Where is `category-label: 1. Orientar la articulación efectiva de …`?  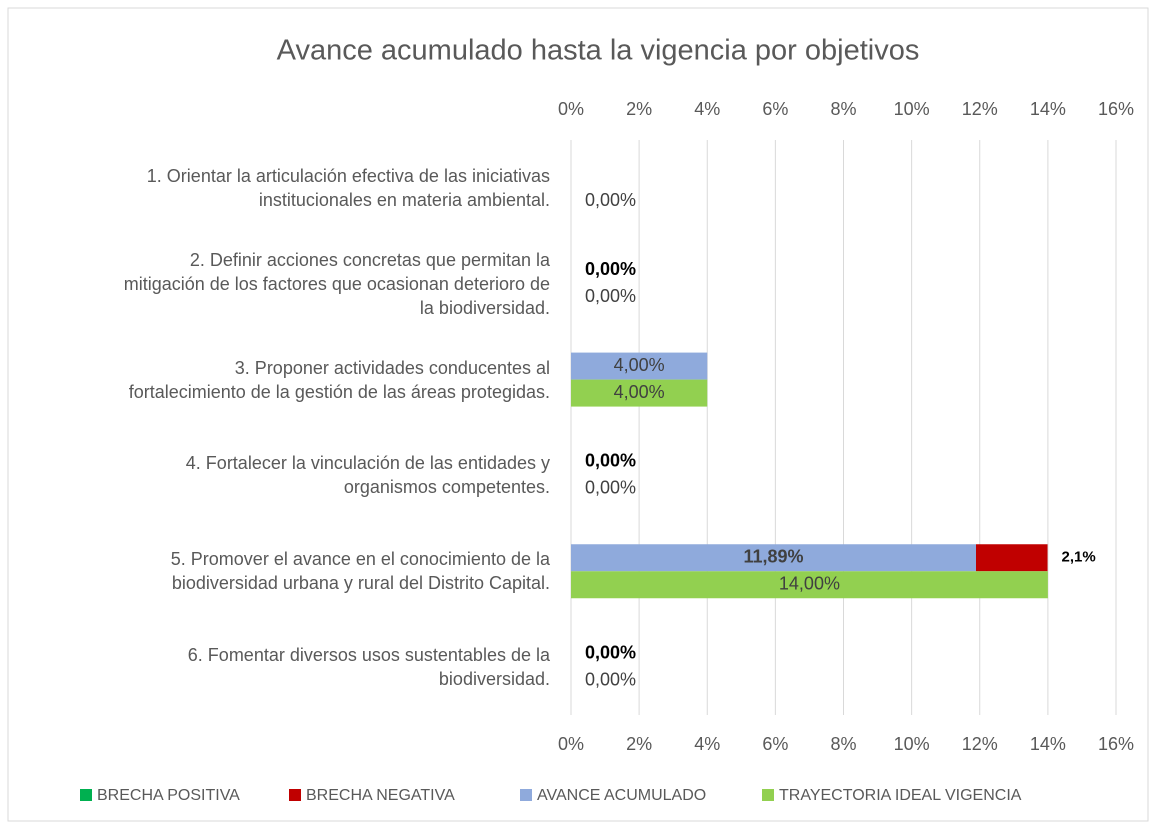
category-label: 1. Orientar la articulación efectiva de … is located at coordinates (348, 187).